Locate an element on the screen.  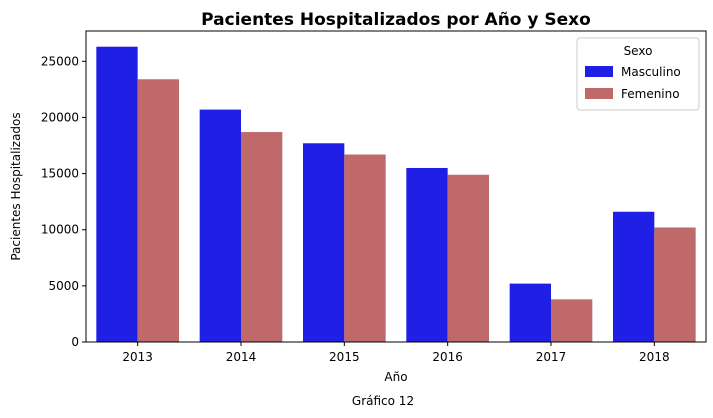
x-axis-label: Año is located at coordinates (395, 377).